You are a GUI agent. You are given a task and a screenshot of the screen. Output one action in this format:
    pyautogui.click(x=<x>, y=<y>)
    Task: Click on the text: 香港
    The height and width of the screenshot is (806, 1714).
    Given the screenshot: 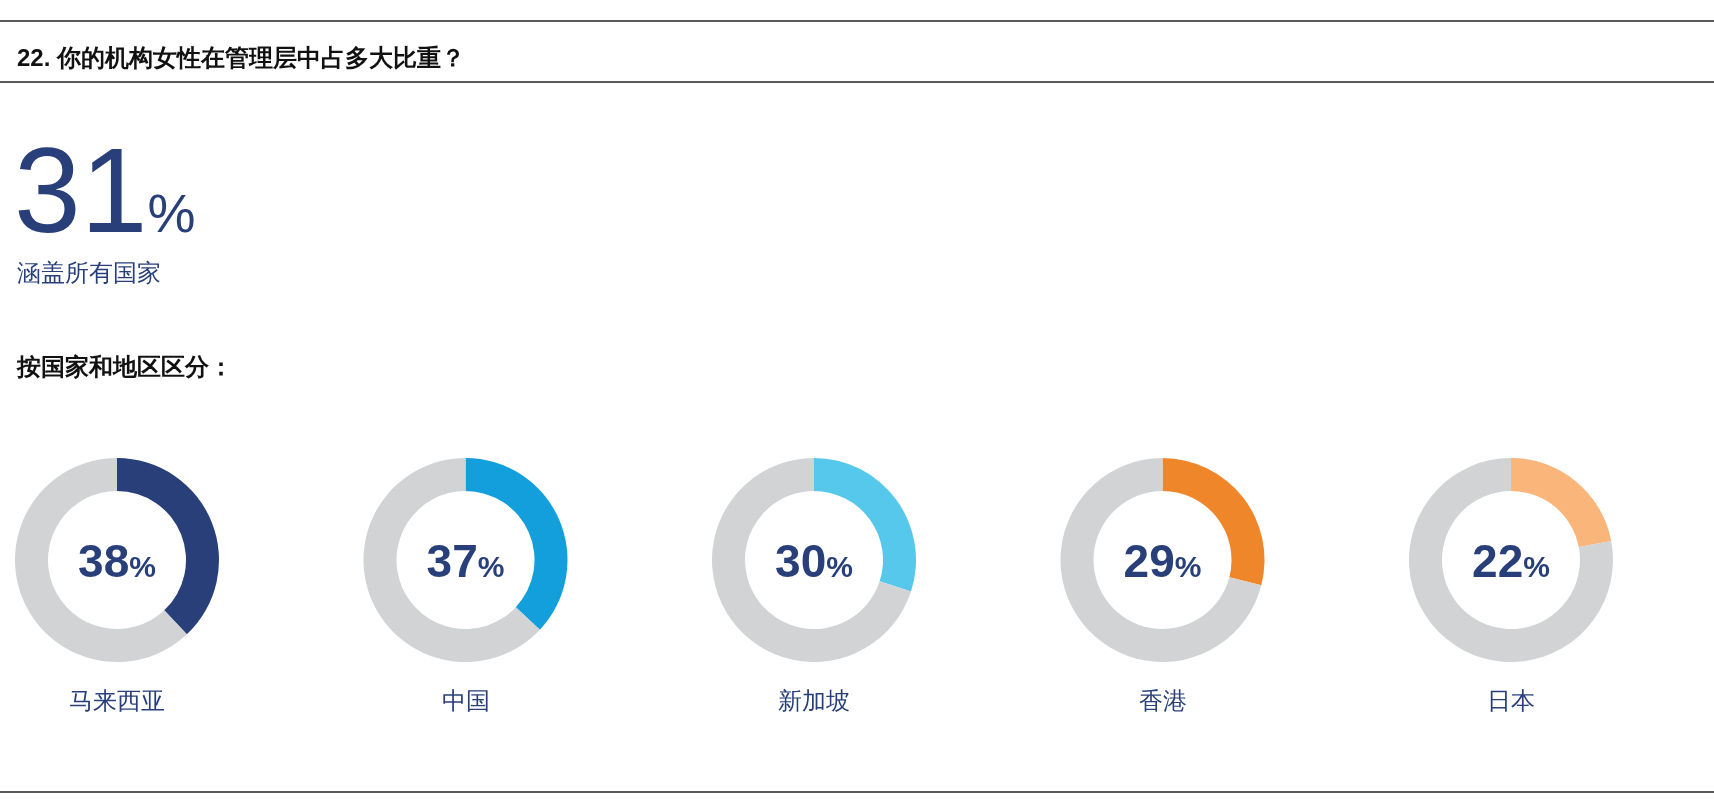 What is the action you would take?
    pyautogui.click(x=1162, y=700)
    